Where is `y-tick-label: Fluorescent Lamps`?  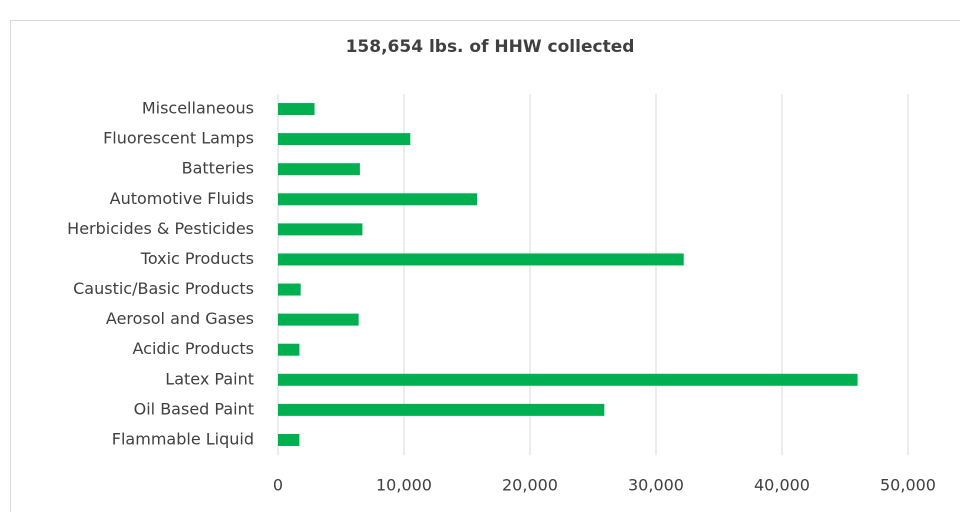
y-tick-label: Fluorescent Lamps is located at coordinates (178, 138).